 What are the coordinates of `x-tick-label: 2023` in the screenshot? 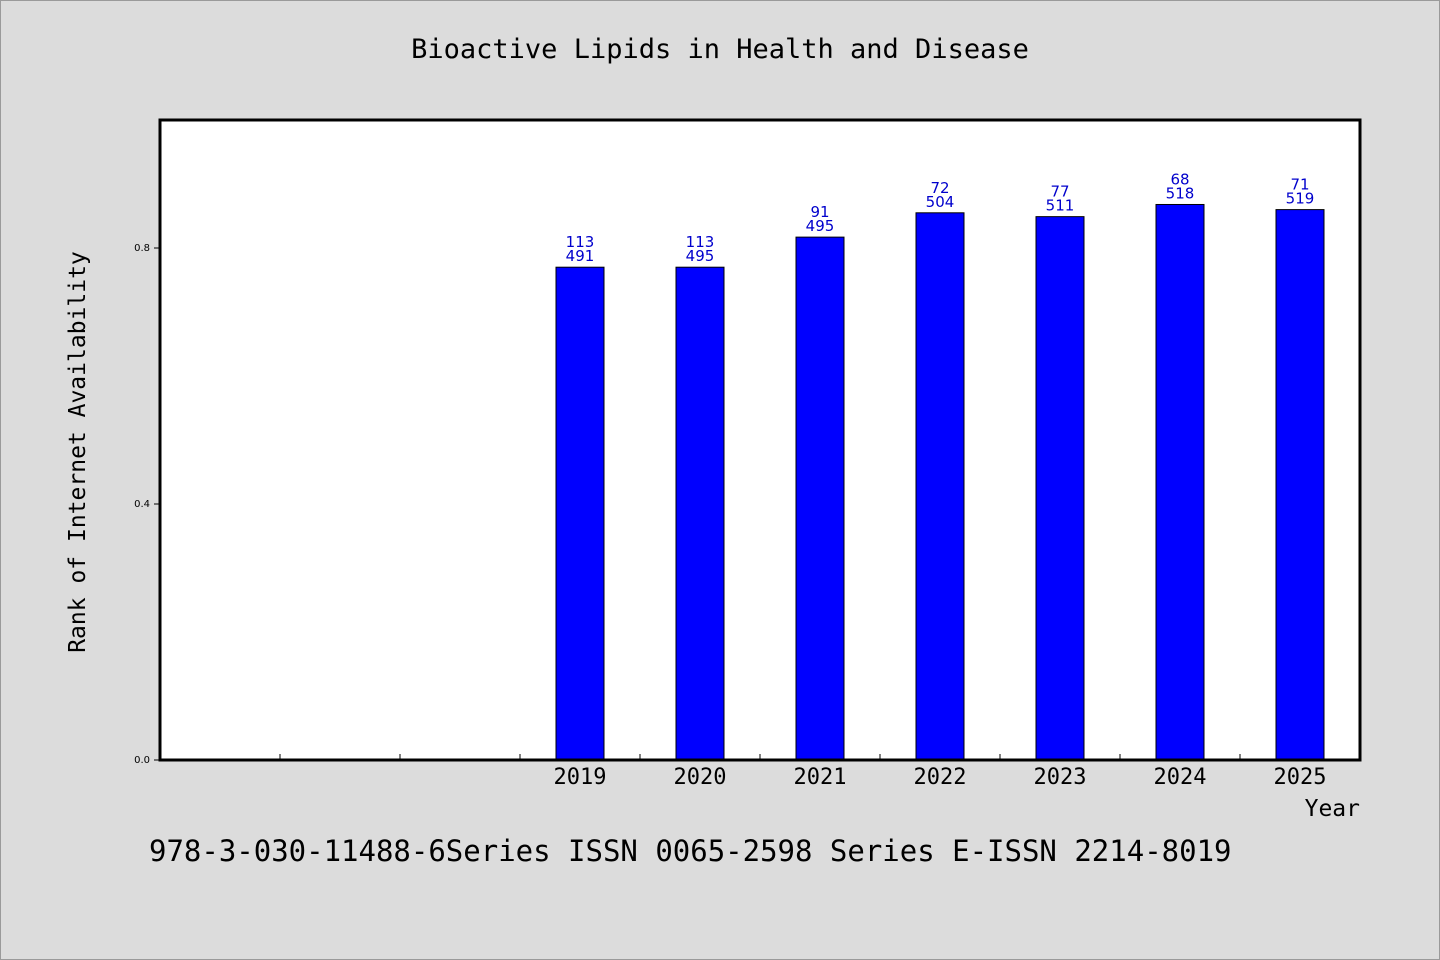 It's located at (1060, 777).